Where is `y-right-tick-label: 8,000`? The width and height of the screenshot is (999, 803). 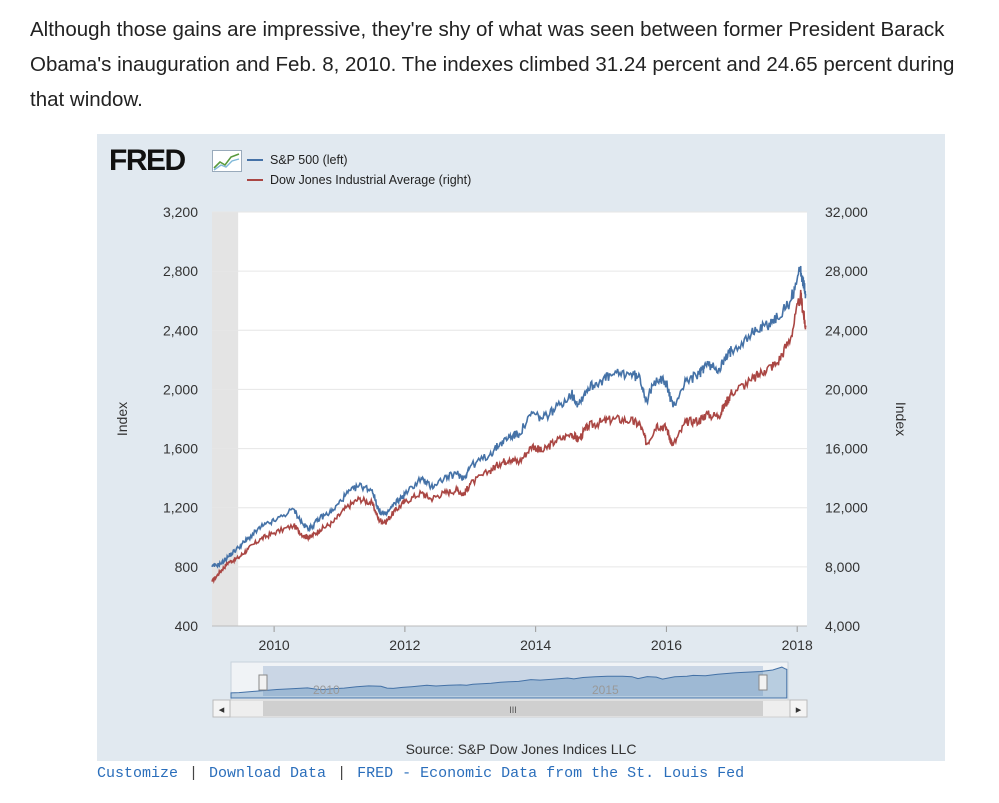 y-right-tick-label: 8,000 is located at coordinates (842, 567).